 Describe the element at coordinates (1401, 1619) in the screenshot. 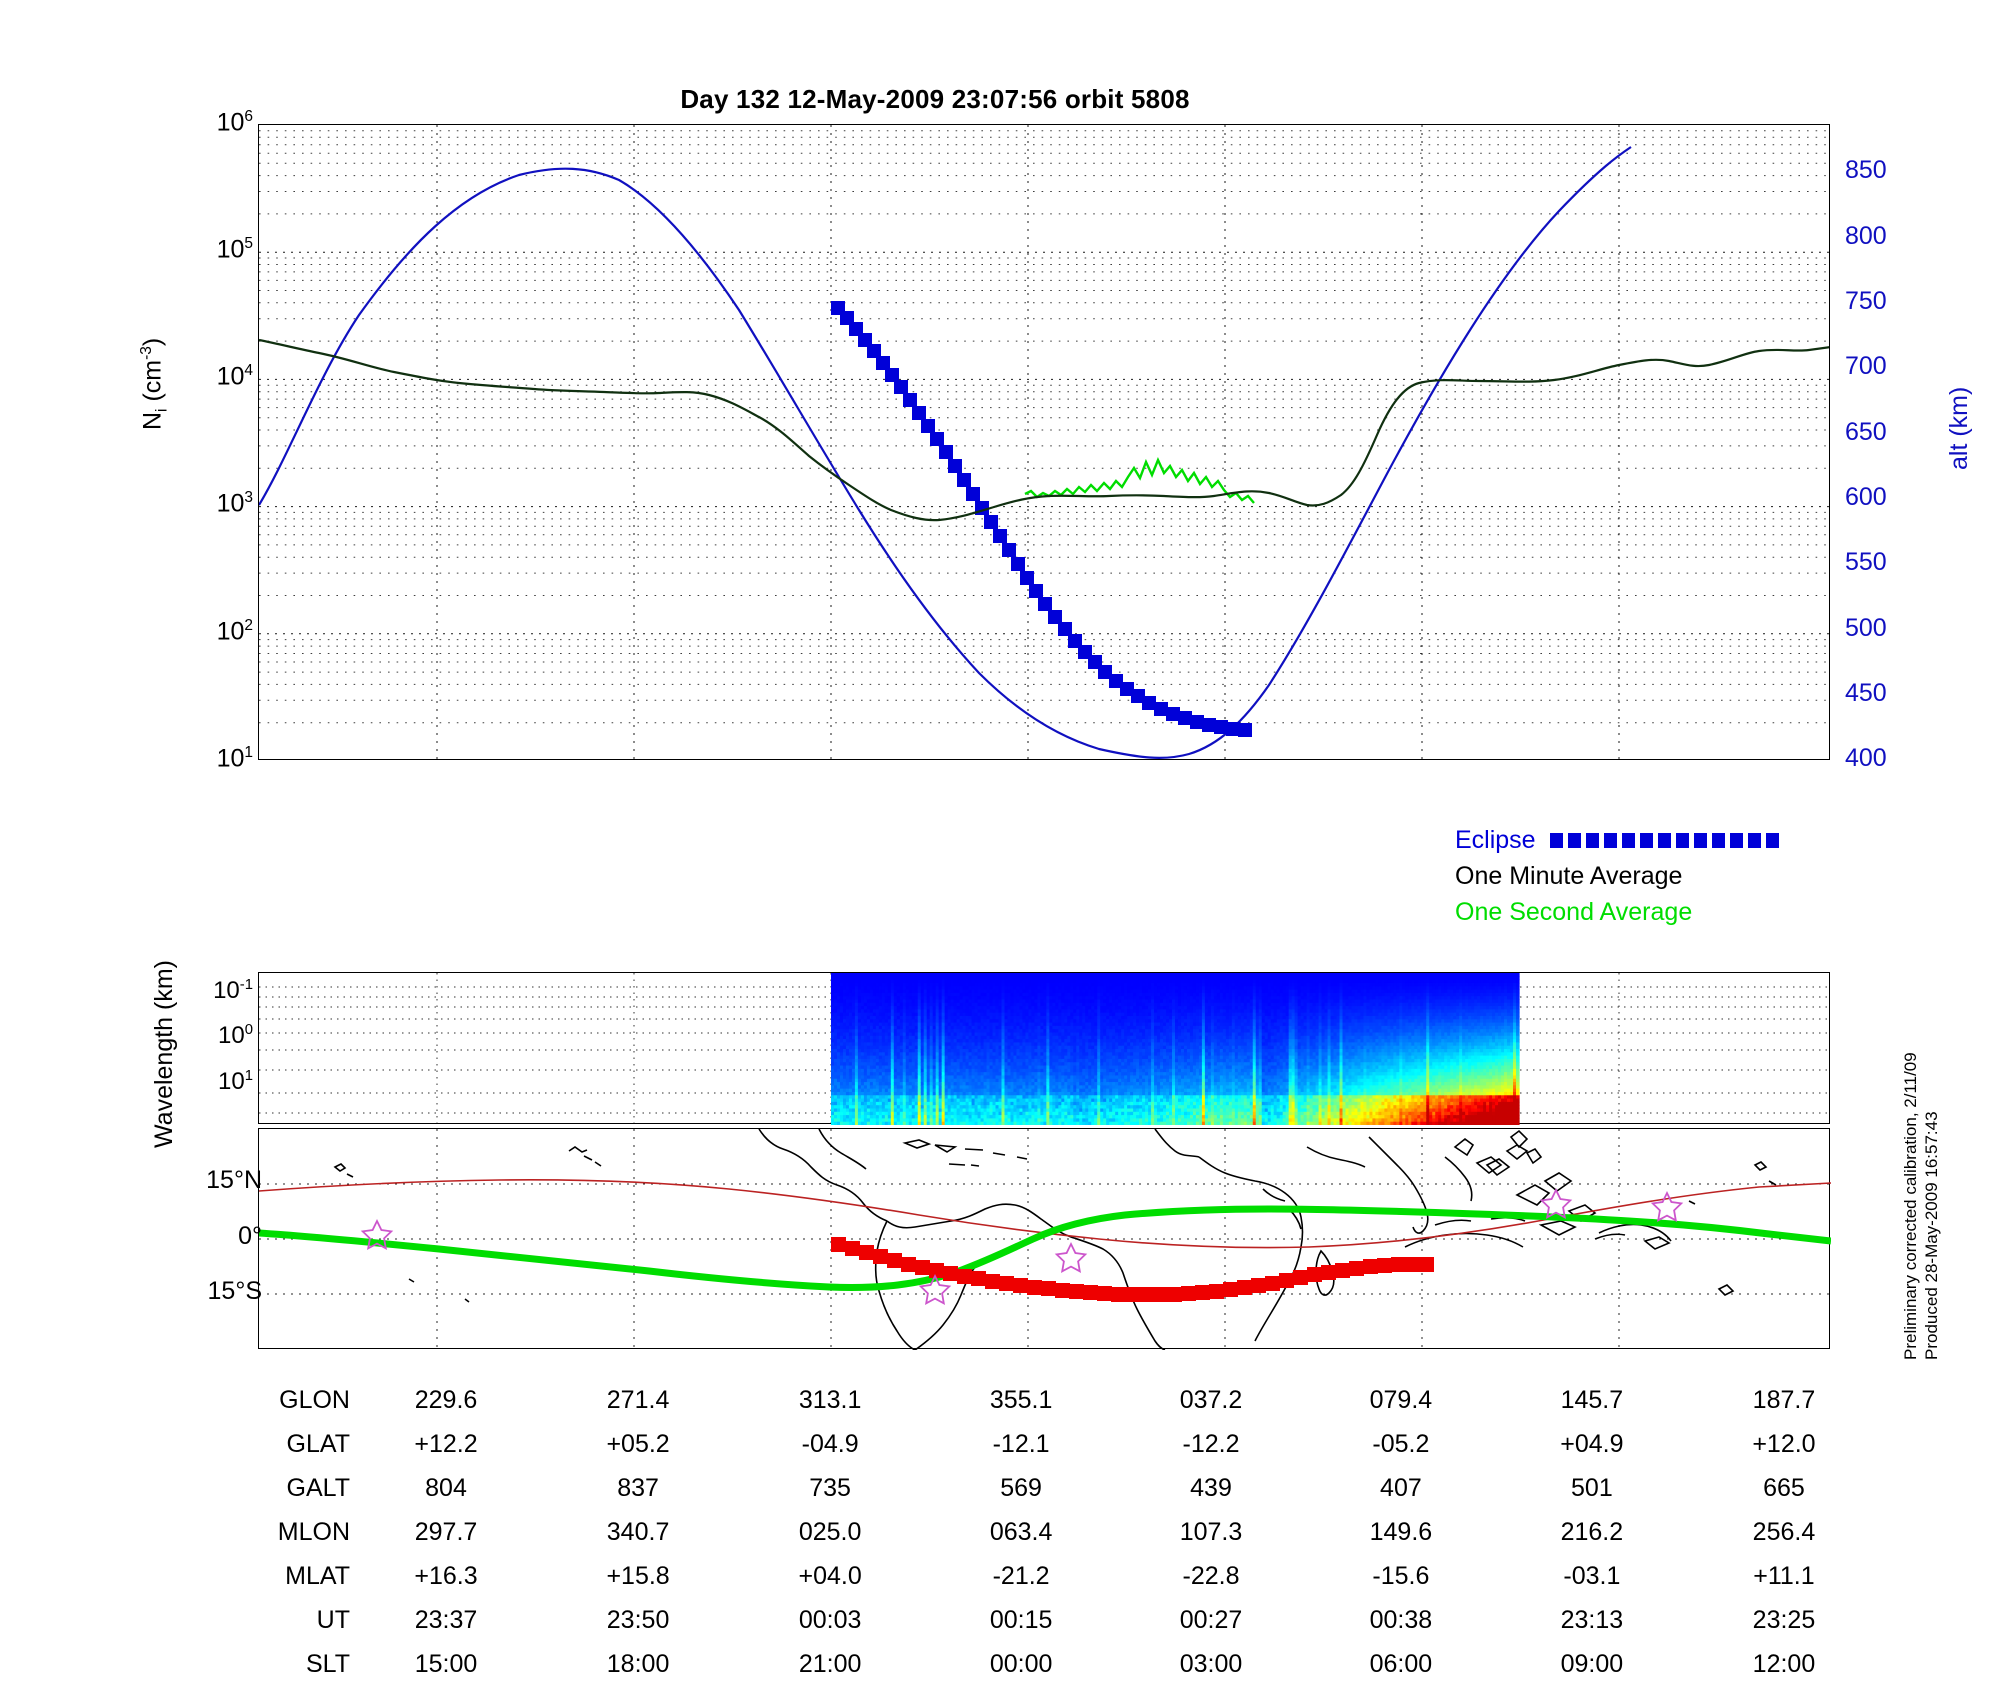

I see `ut-col-6: 00:38` at that location.